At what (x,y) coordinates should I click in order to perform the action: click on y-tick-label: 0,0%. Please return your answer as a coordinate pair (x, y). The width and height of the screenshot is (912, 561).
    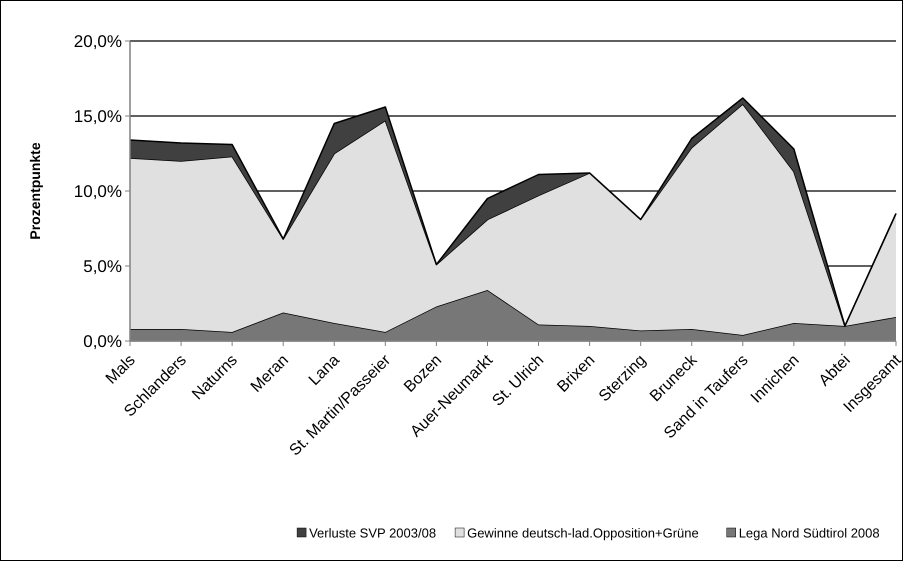
    Looking at the image, I should click on (102, 341).